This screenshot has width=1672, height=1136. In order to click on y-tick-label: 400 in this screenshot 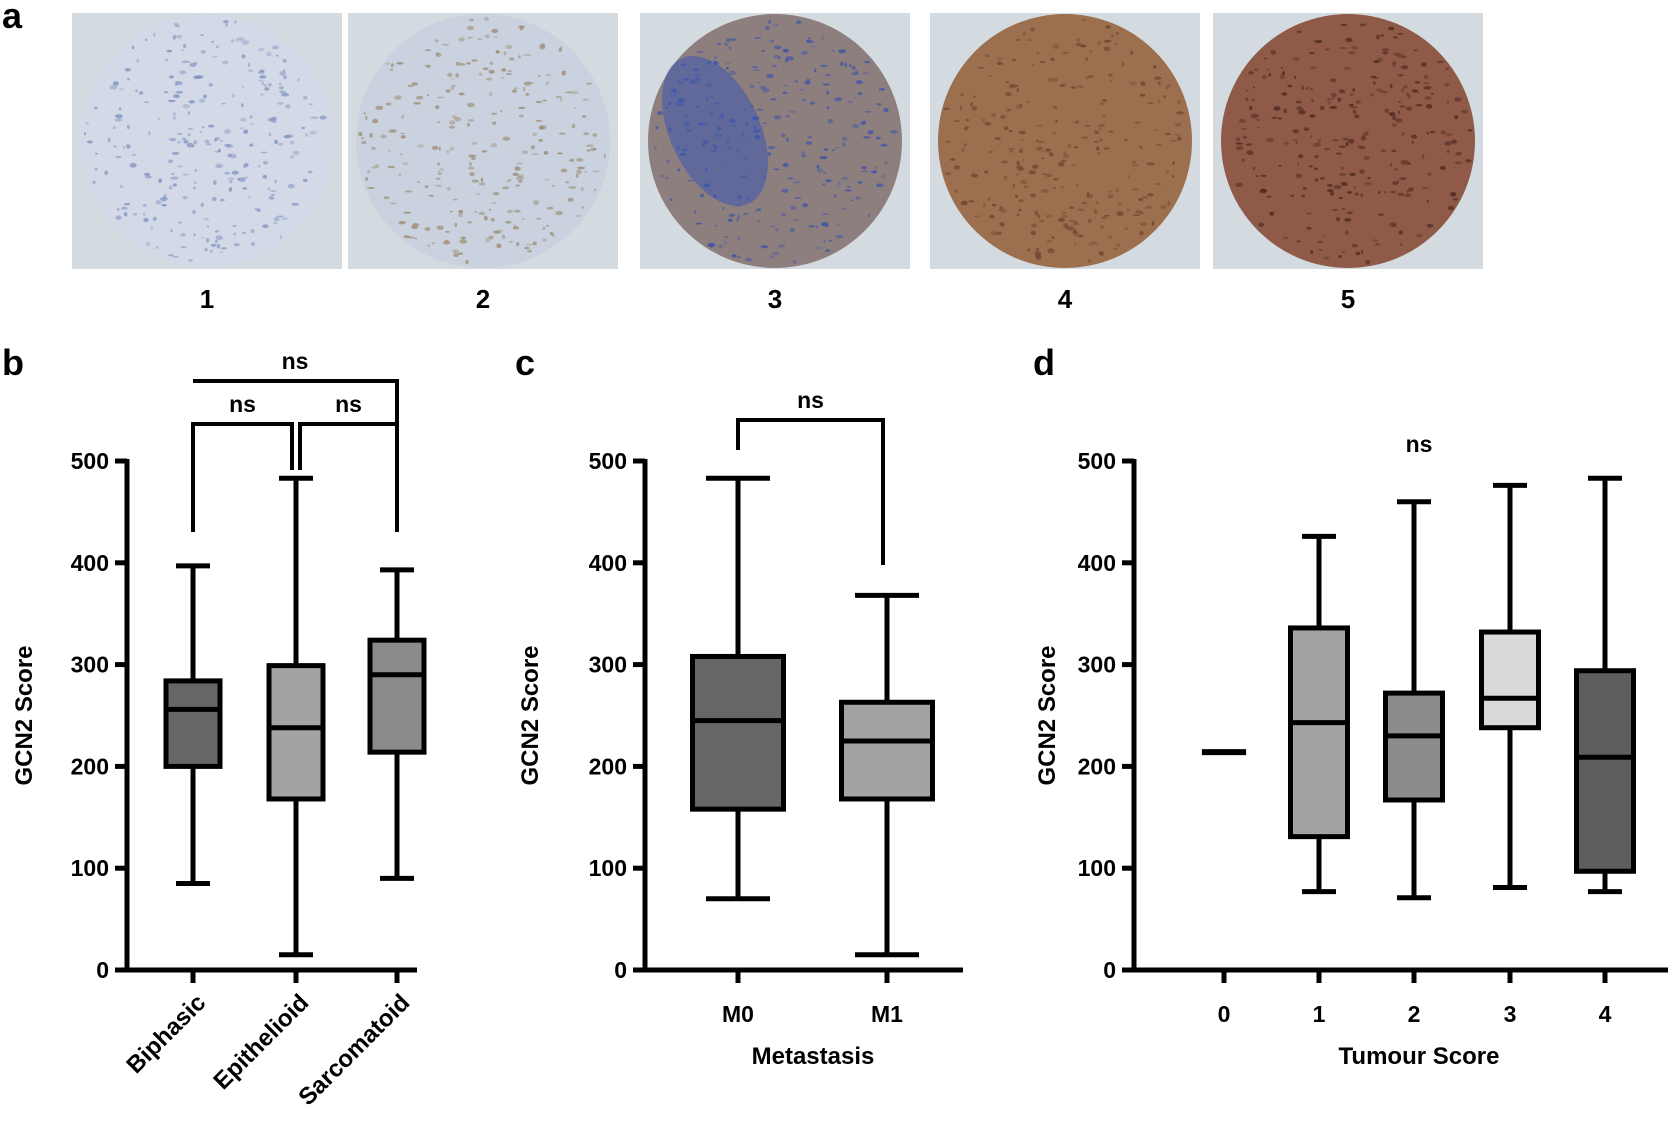, I will do `click(90, 563)`.